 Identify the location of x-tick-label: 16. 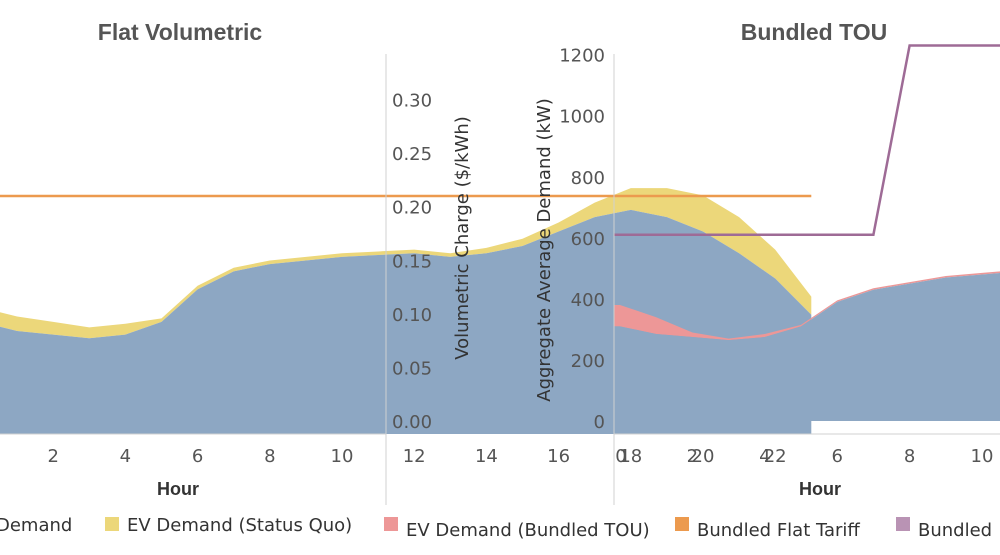
(558, 456).